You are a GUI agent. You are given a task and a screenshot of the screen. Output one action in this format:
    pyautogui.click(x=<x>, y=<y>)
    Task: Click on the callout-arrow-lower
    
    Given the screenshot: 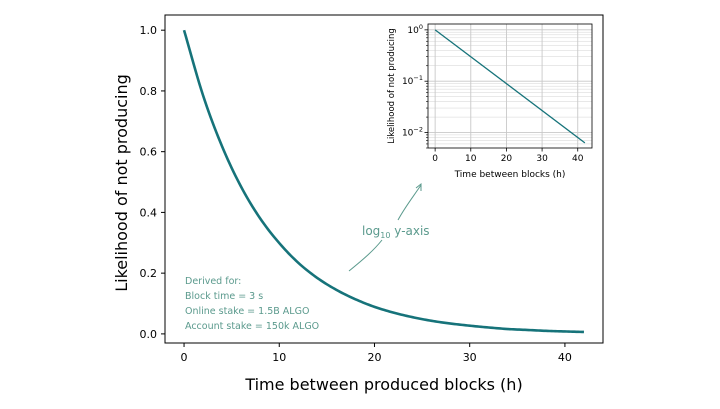 What is the action you would take?
    pyautogui.click(x=365, y=255)
    